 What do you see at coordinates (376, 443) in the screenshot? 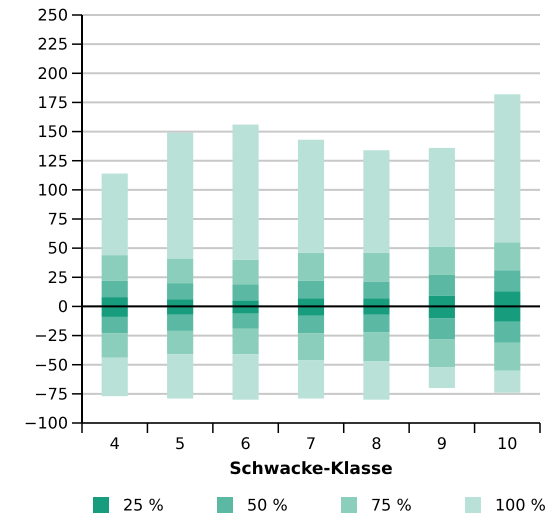
I see `x-tick-label: 8` at bounding box center [376, 443].